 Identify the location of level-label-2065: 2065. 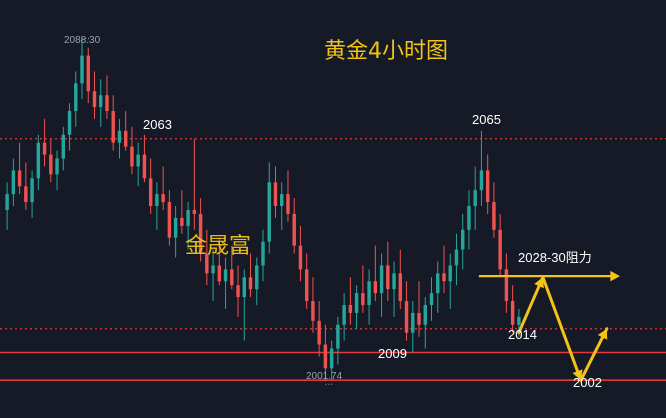
(486, 119).